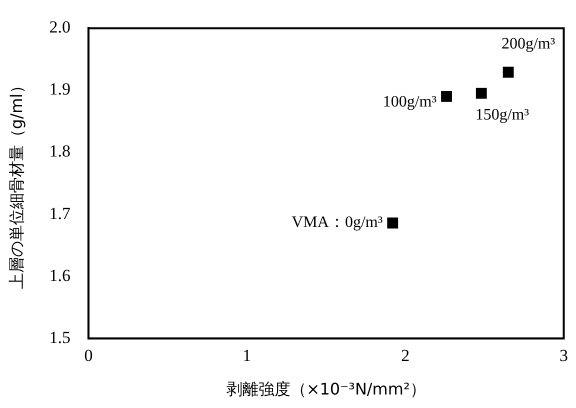 This screenshot has height=408, width=576. Describe the element at coordinates (60, 213) in the screenshot. I see `y-tick-label: 1.7` at that location.